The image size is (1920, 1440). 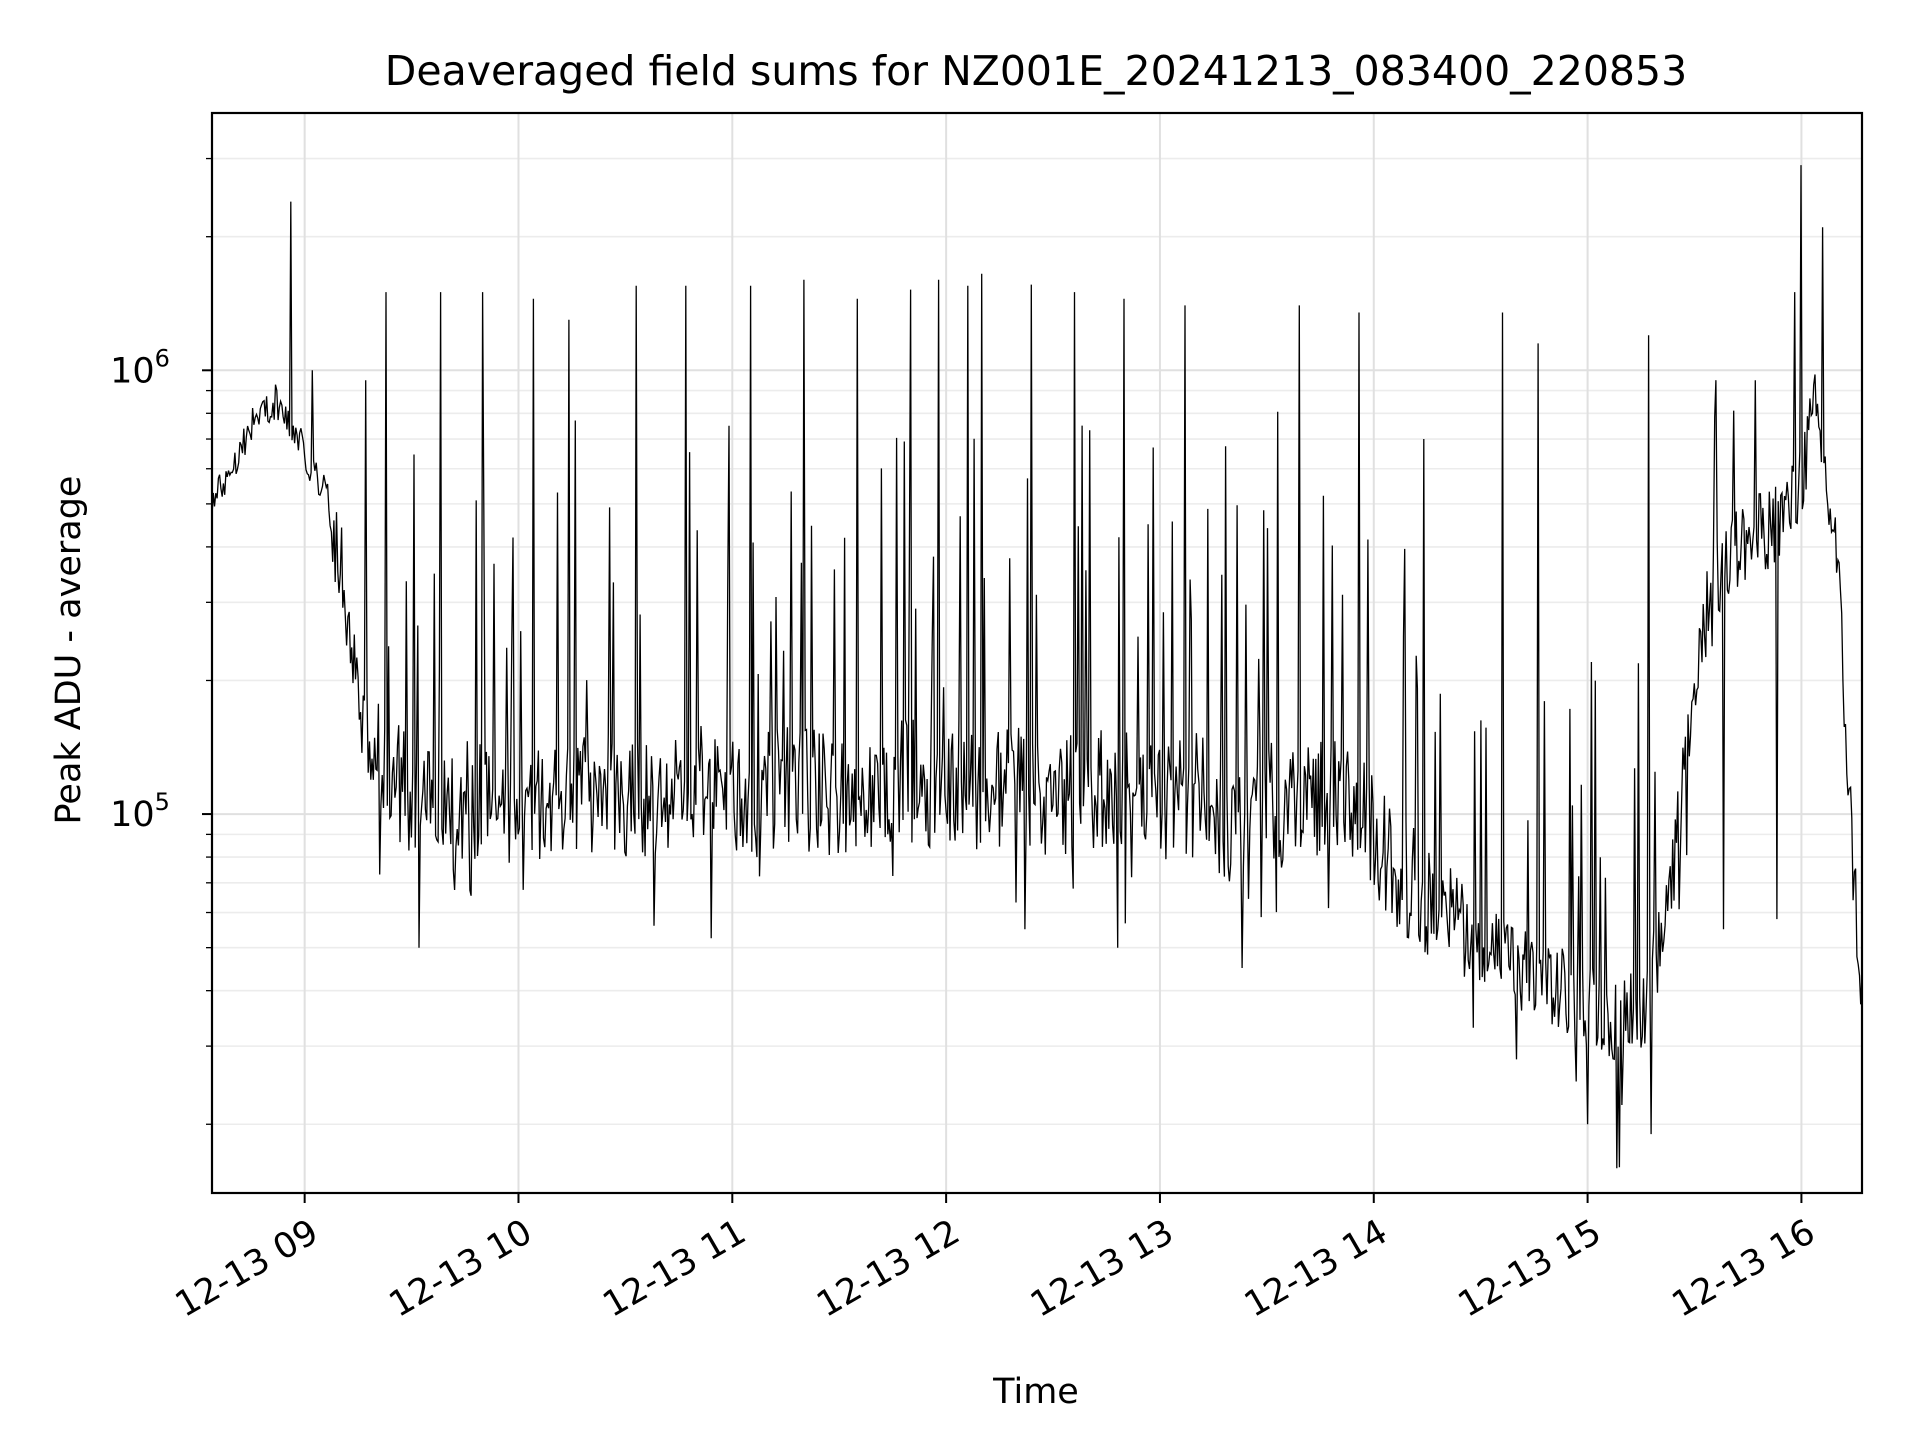 What do you see at coordinates (140, 811) in the screenshot?
I see `y-tick-label: 10⁵` at bounding box center [140, 811].